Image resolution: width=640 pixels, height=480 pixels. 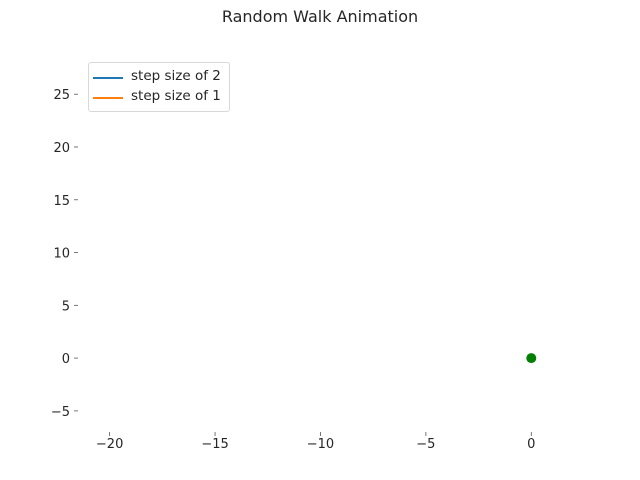 What do you see at coordinates (320, 16) in the screenshot?
I see `chart-title: Random Walk Animation` at bounding box center [320, 16].